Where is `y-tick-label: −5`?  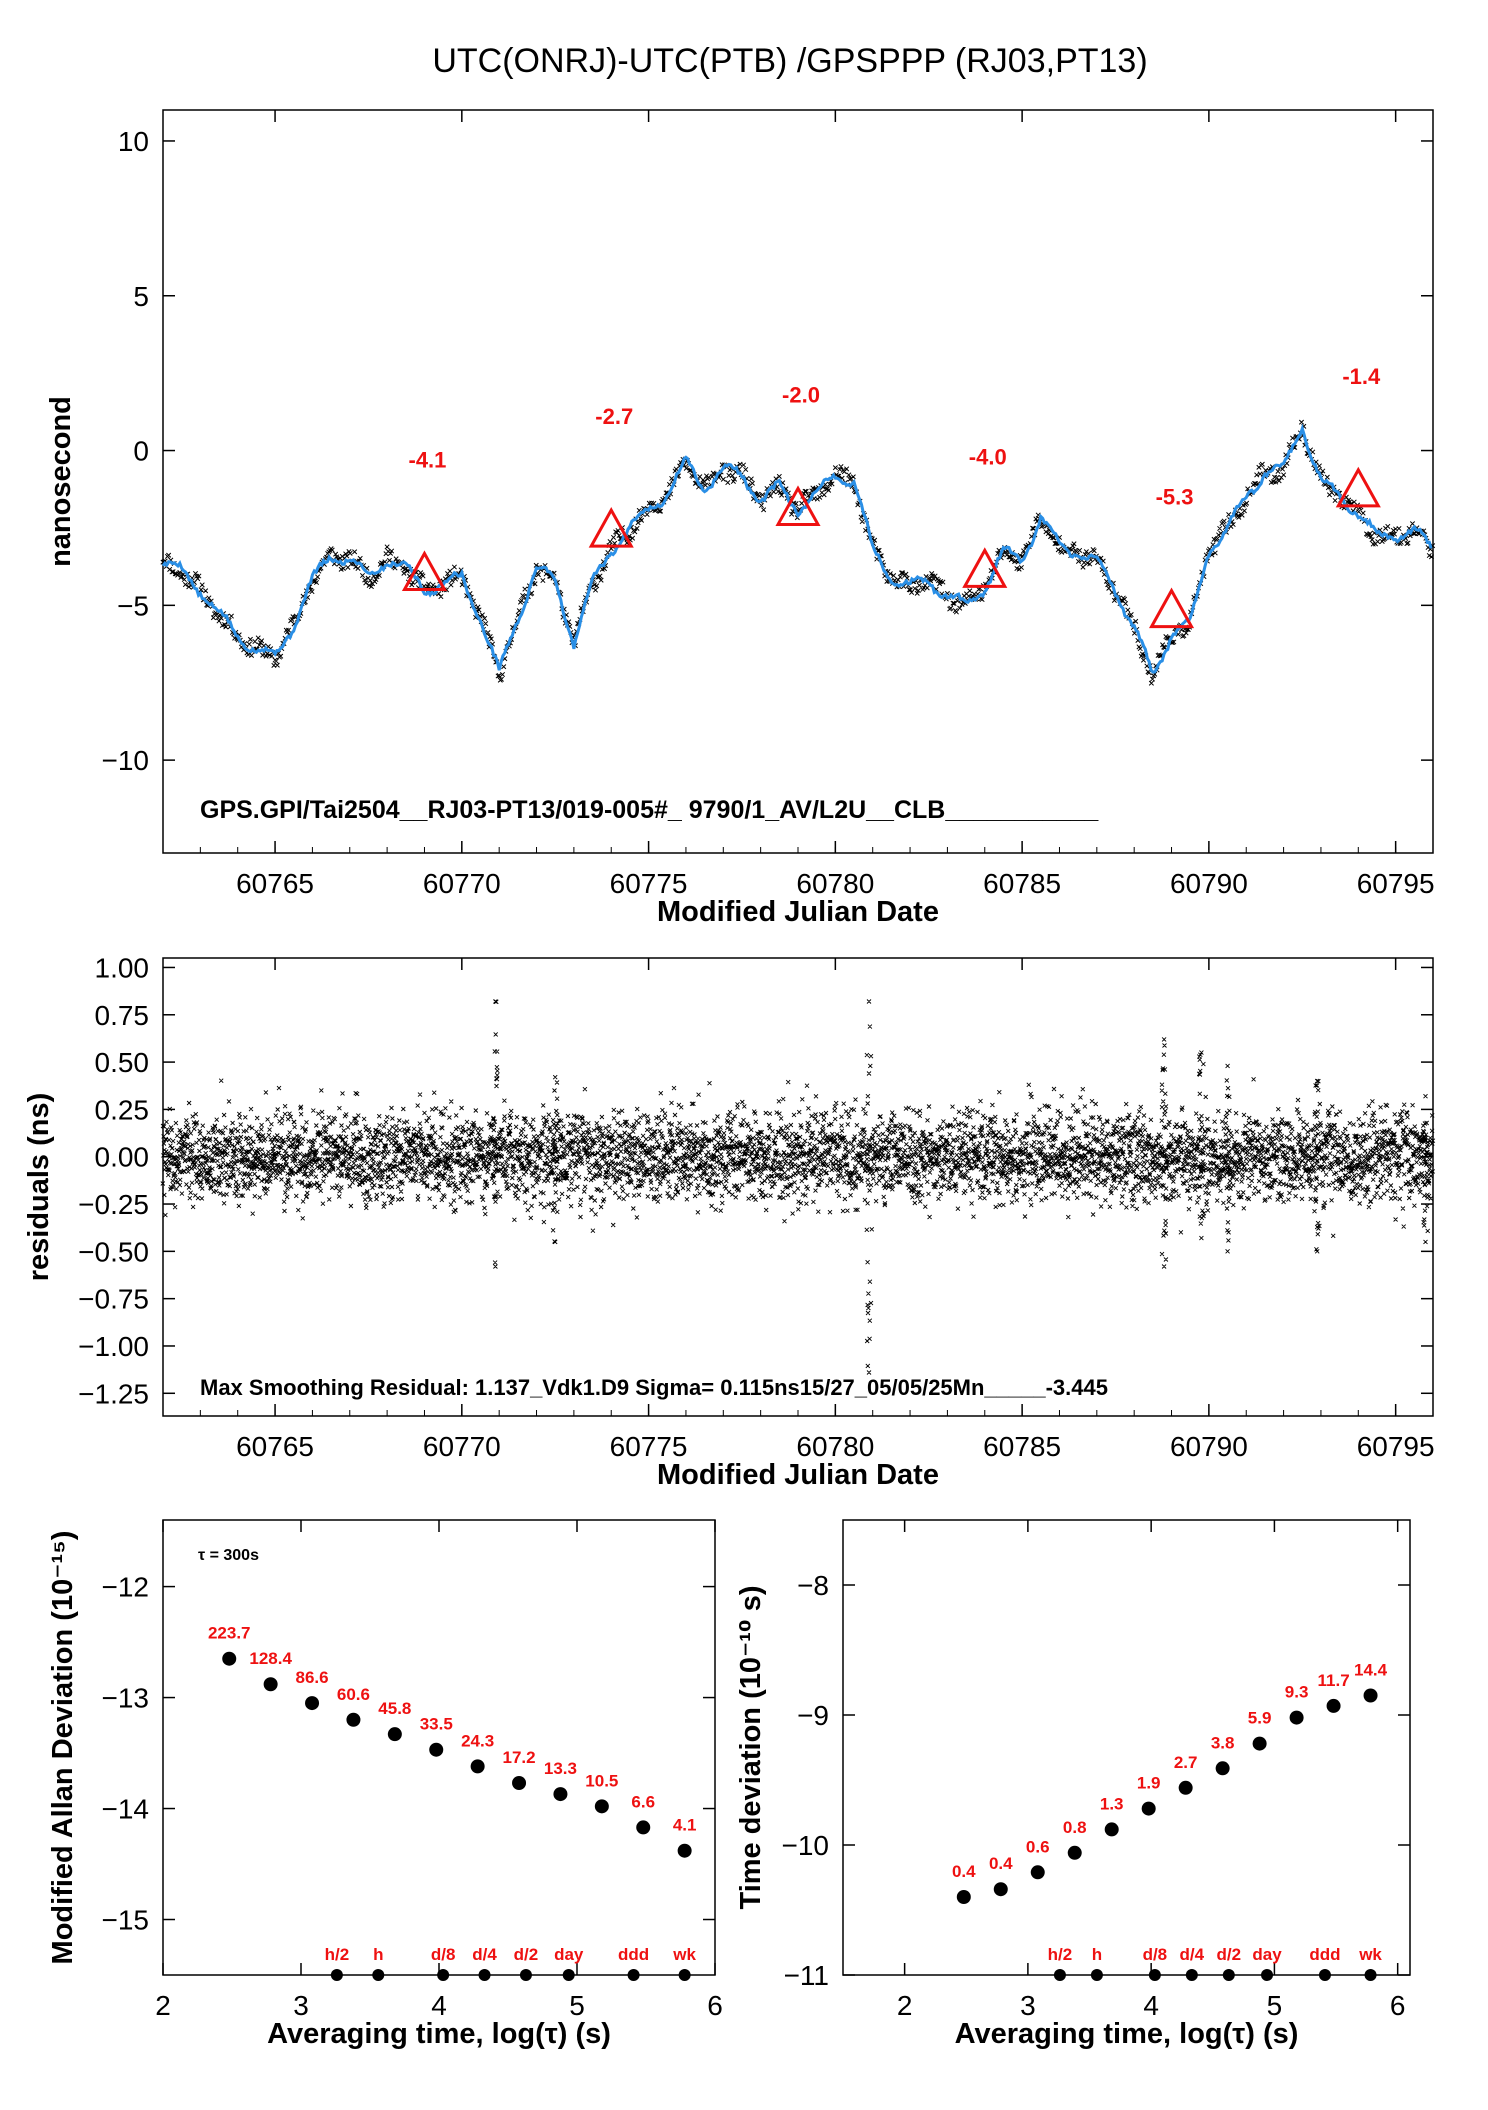
y-tick-label: −5 is located at coordinates (133, 605).